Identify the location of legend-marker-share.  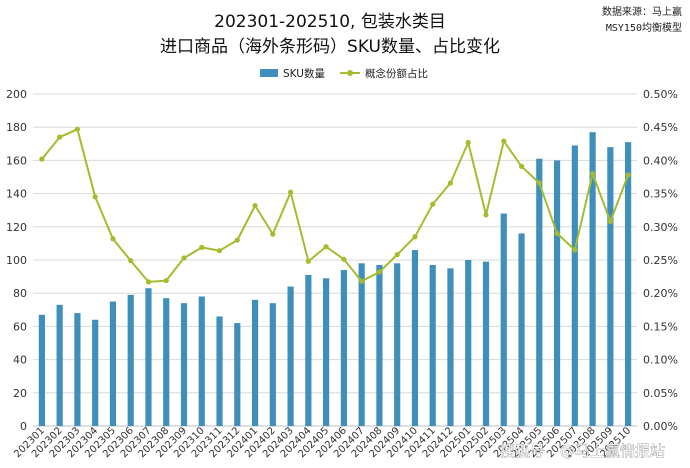
(350, 73).